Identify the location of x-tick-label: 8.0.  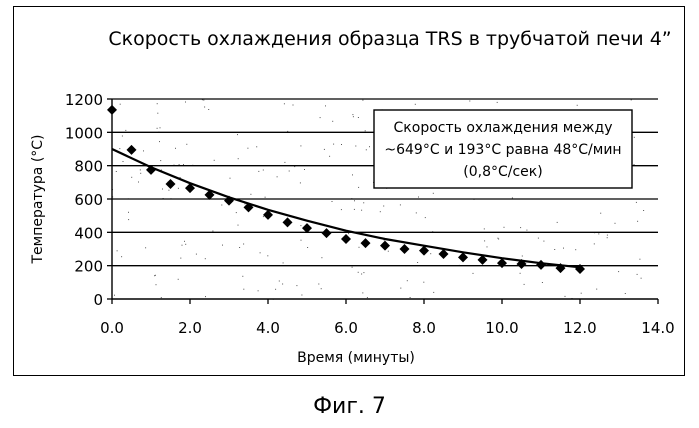
(424, 328).